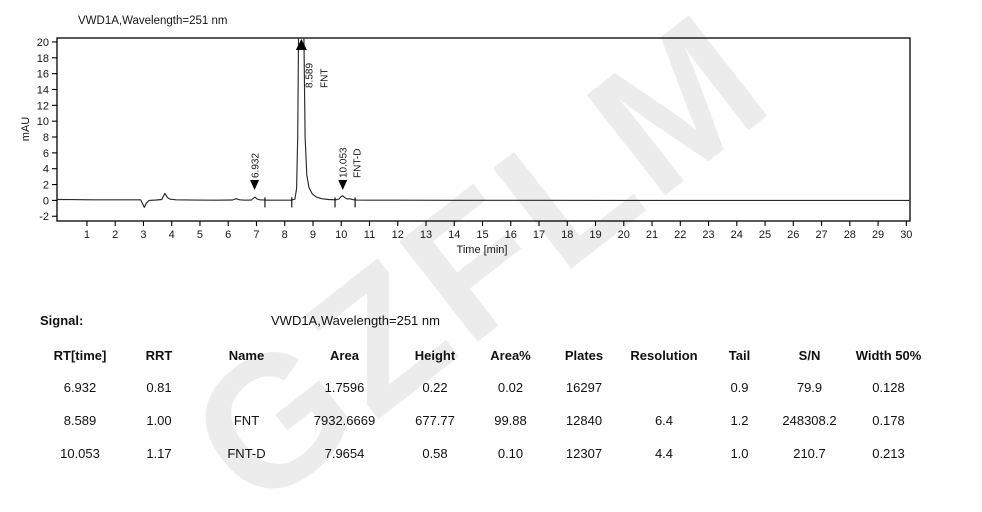  Describe the element at coordinates (358, 163) in the screenshot. I see `peak-name-label: FNT-D` at that location.